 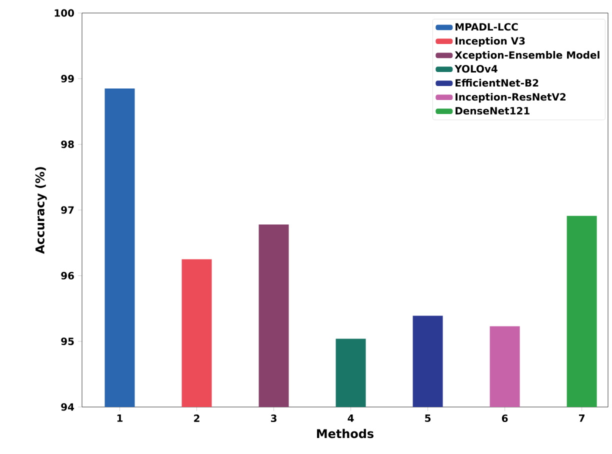 I want to click on y-tick-label: 95, so click(x=67, y=342).